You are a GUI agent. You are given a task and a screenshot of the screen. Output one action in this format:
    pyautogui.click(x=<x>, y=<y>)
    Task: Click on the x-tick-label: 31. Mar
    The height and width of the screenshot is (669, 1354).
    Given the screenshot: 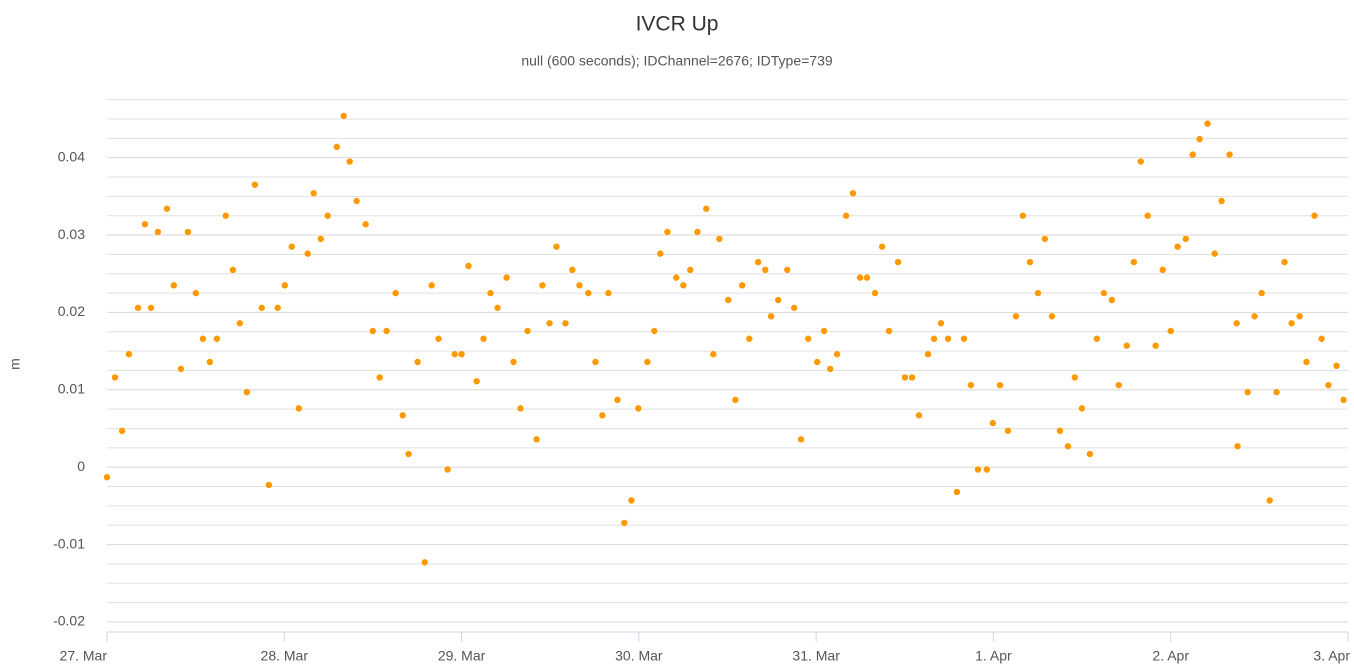 What is the action you would take?
    pyautogui.click(x=816, y=656)
    